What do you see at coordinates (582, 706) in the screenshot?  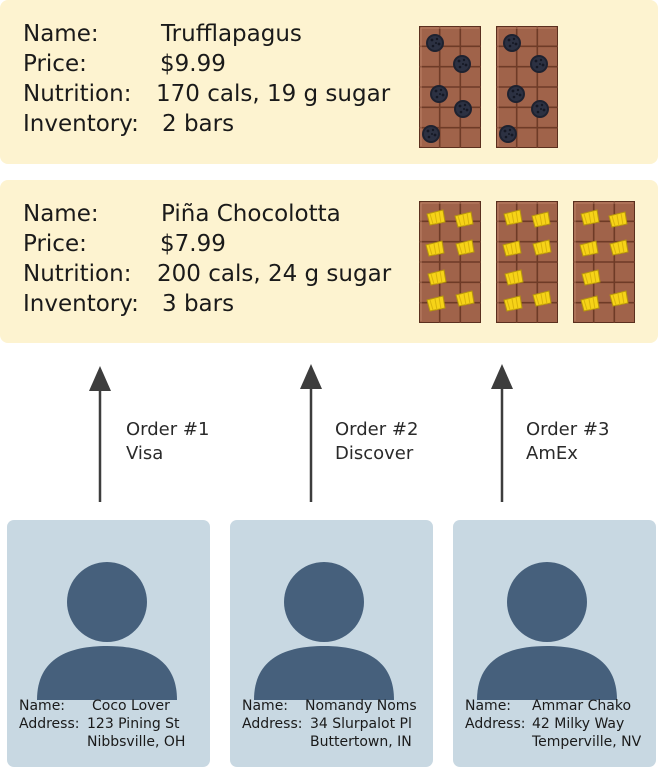 I see `customer-name: Ammar Chako` at bounding box center [582, 706].